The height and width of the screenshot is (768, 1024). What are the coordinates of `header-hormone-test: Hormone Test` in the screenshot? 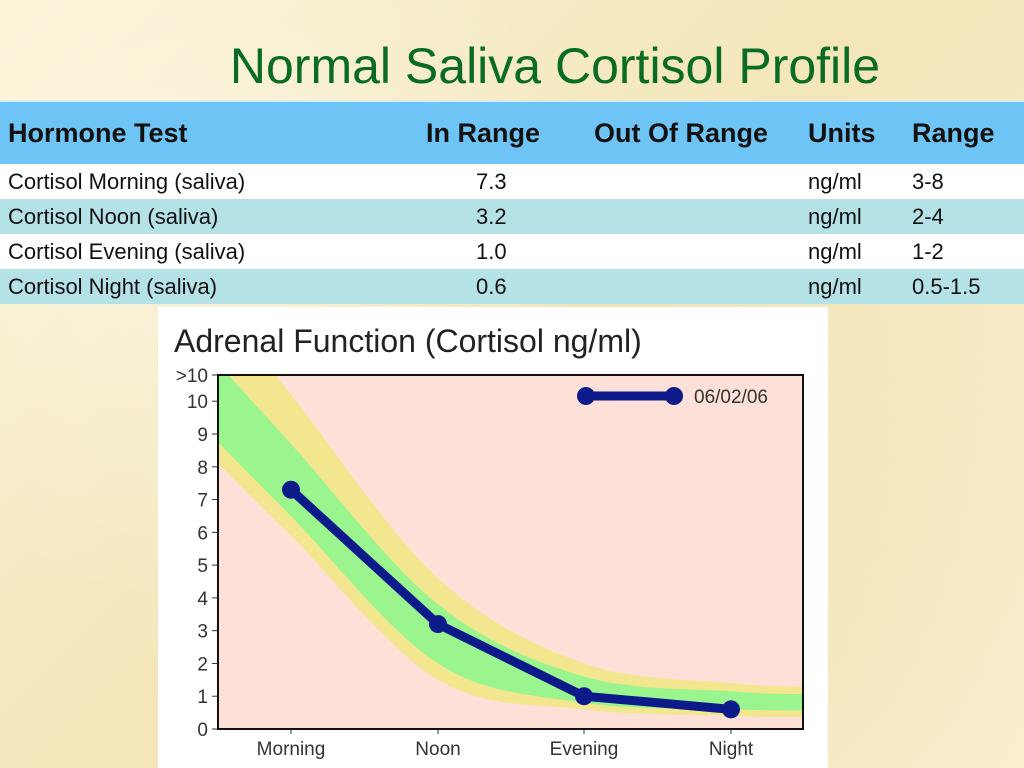 It's located at (209, 132).